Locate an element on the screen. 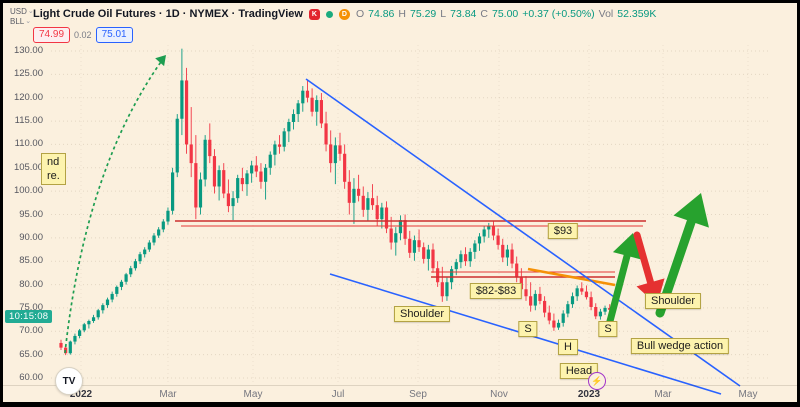 Image resolution: width=800 pixels, height=407 pixels. axis-unit-selector: USD ⌄ BLL ⌄ is located at coordinates (22, 17).